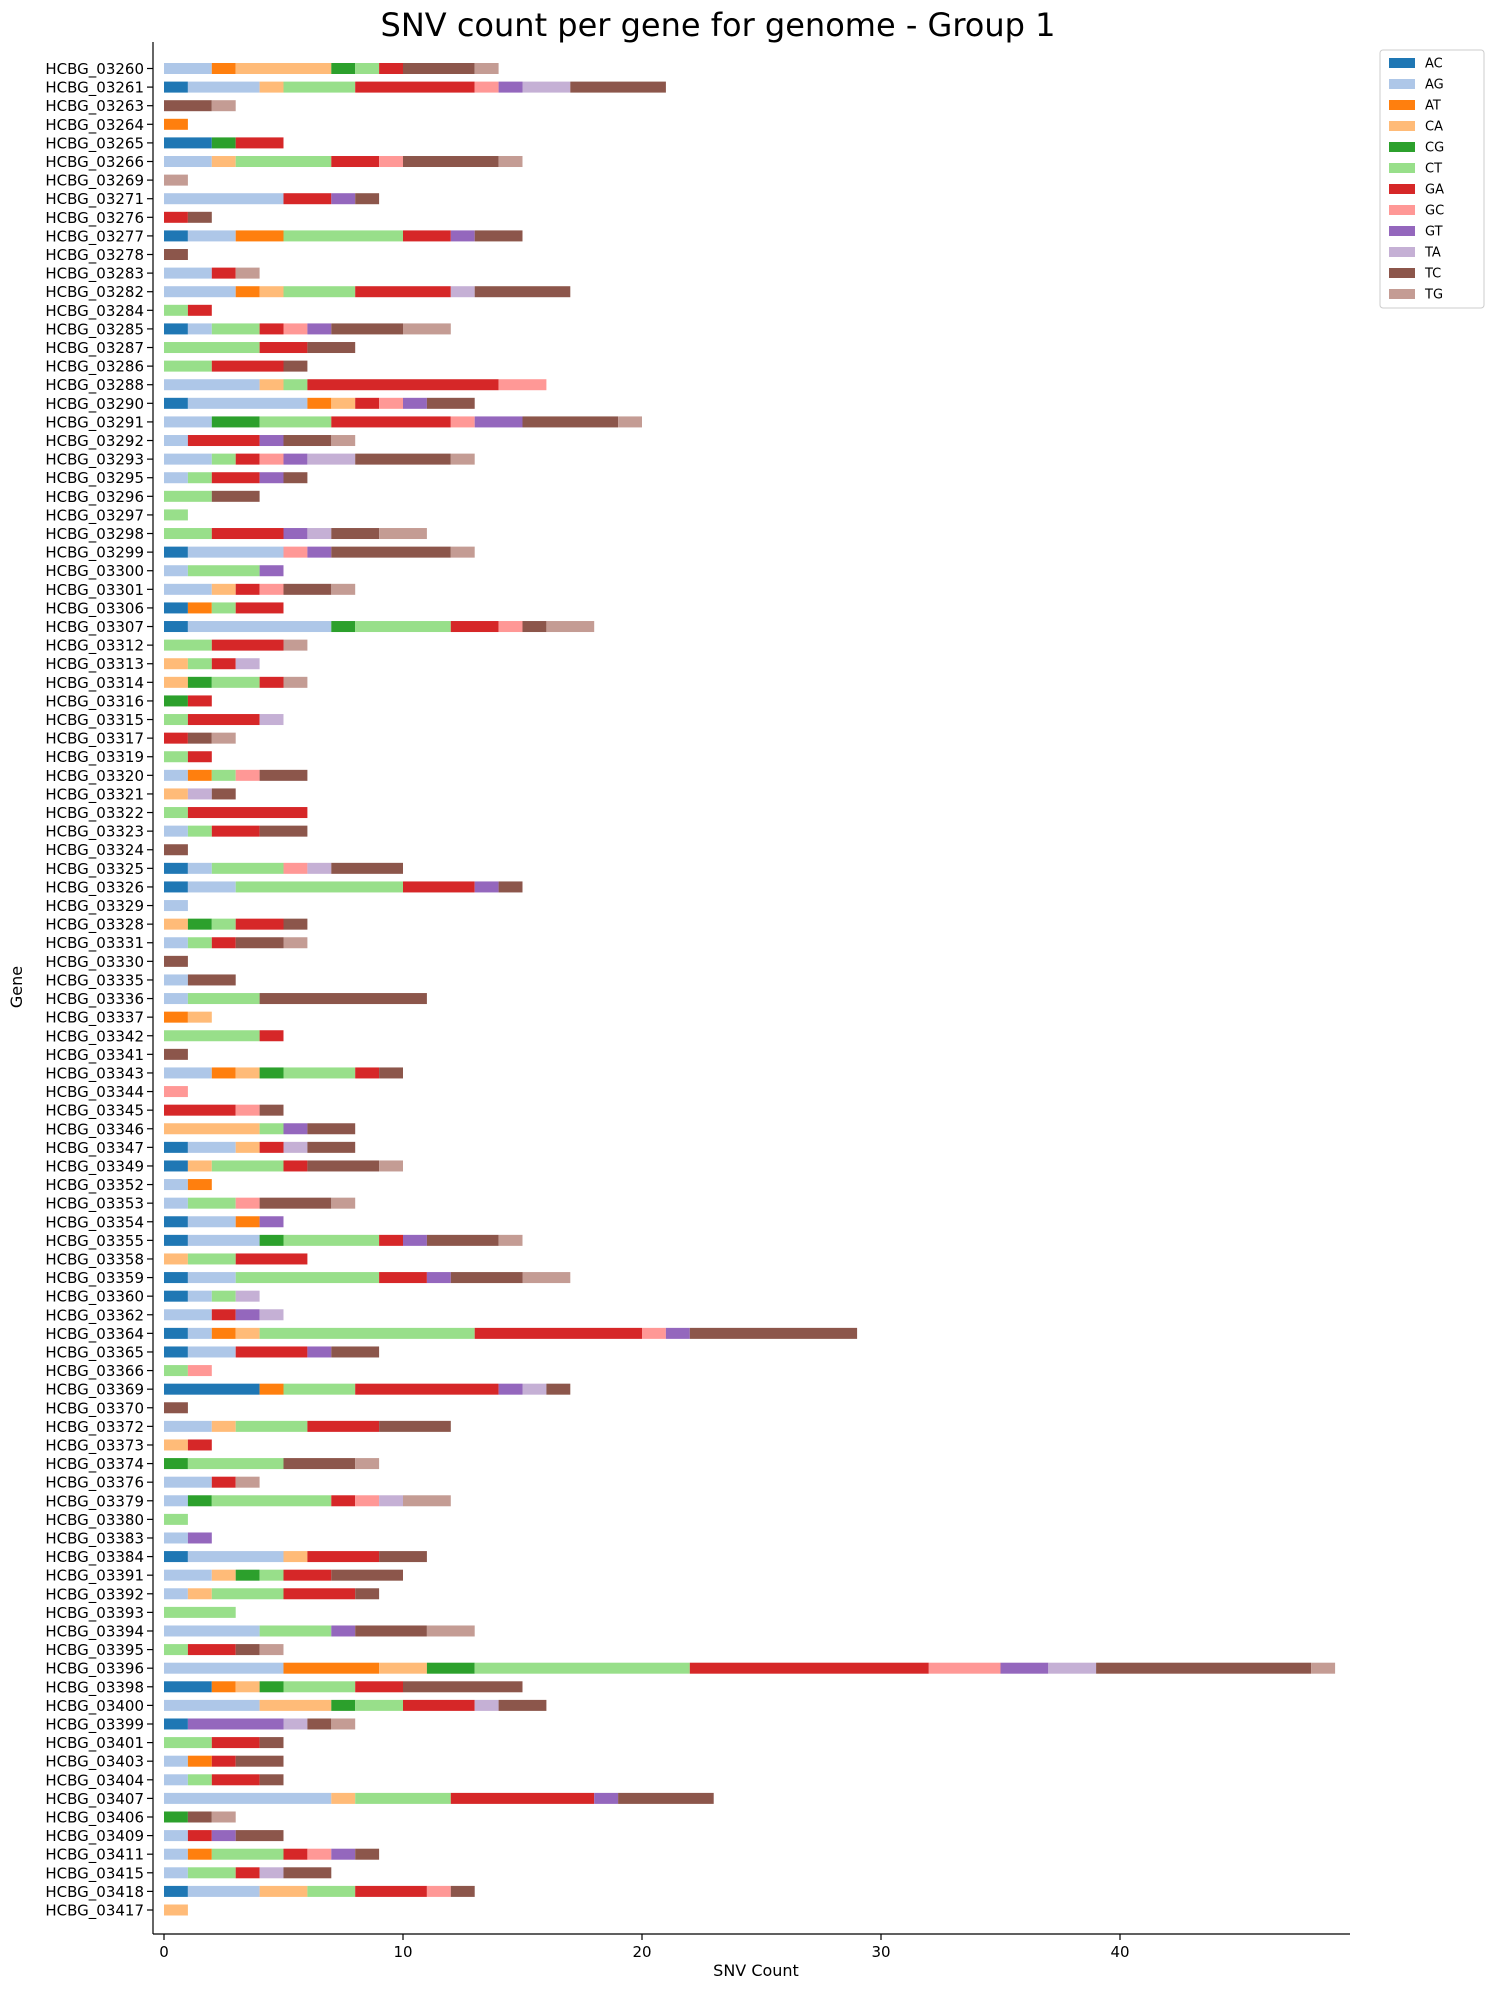 The height and width of the screenshot is (1992, 1493). What do you see at coordinates (94, 1613) in the screenshot?
I see `y-tick-label: HCBG_03393` at bounding box center [94, 1613].